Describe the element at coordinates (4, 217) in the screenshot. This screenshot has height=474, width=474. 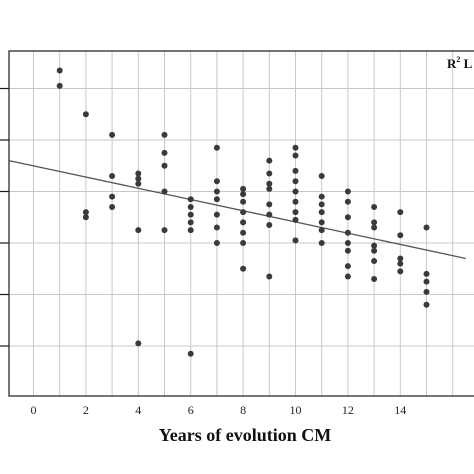
I see `y-axis-ticks` at that location.